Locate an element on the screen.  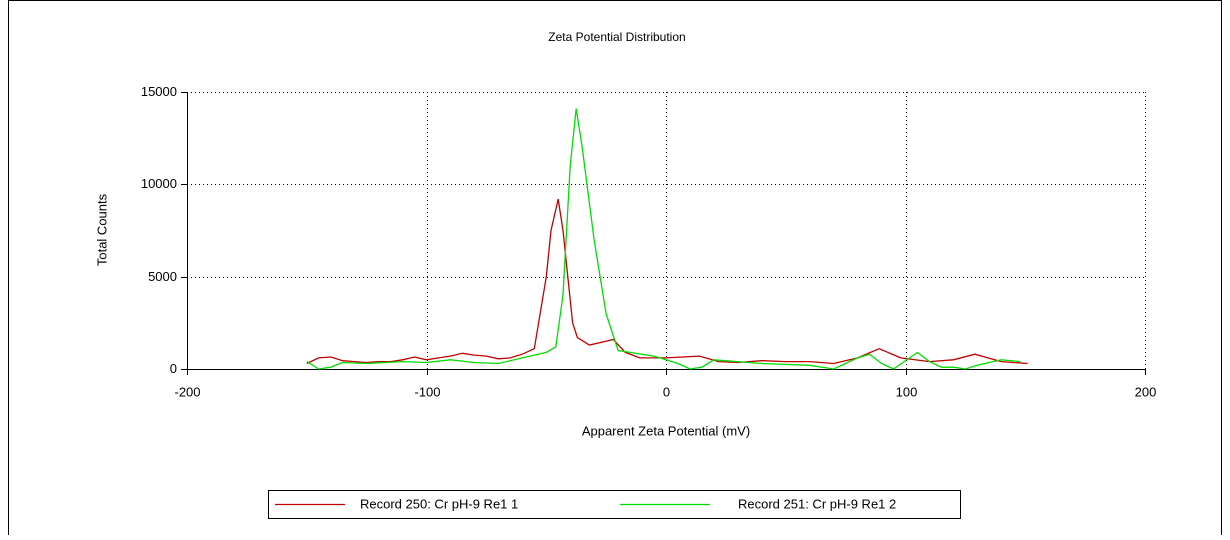
y-tick-label: 0 is located at coordinates (173, 368).